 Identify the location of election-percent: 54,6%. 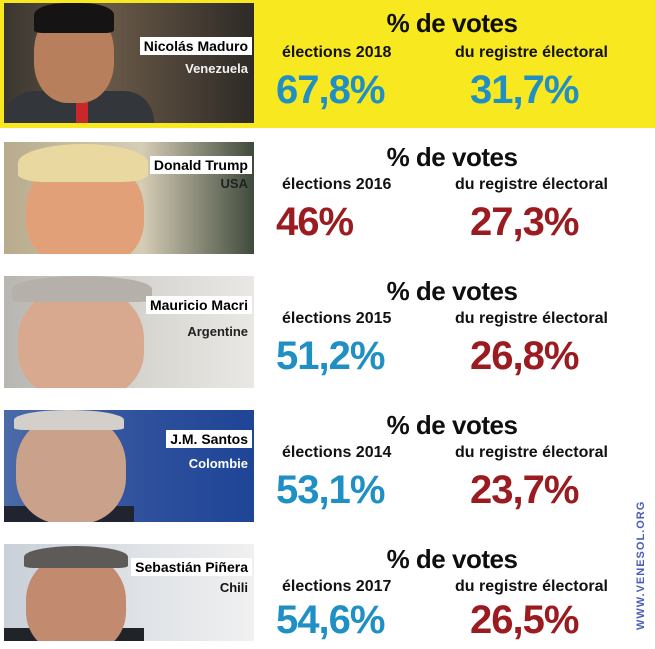
(330, 620).